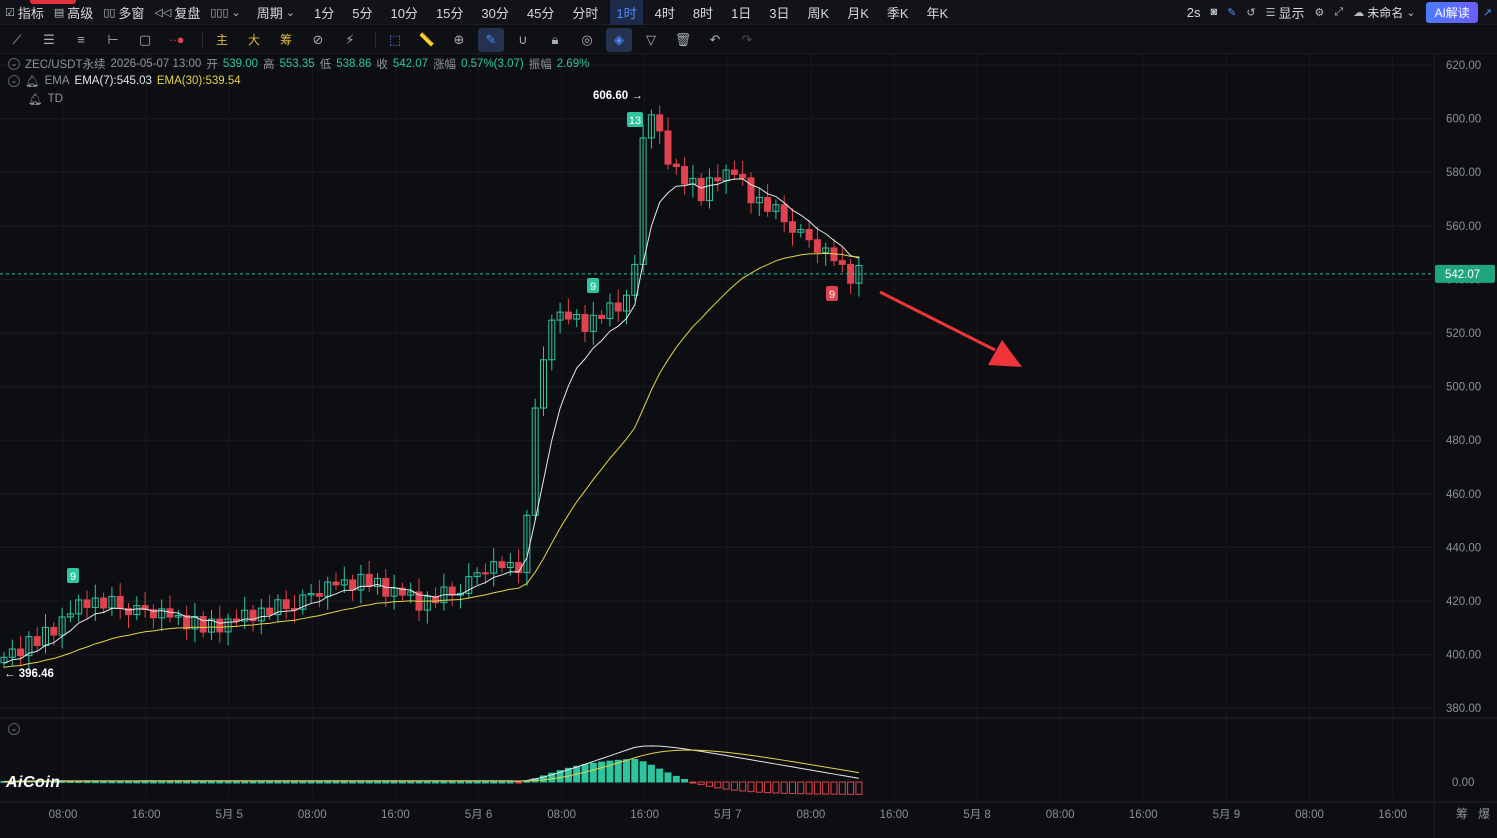 Image resolution: width=1497 pixels, height=838 pixels. What do you see at coordinates (587, 40) in the screenshot?
I see `hide-drawings-icon: ◎` at bounding box center [587, 40].